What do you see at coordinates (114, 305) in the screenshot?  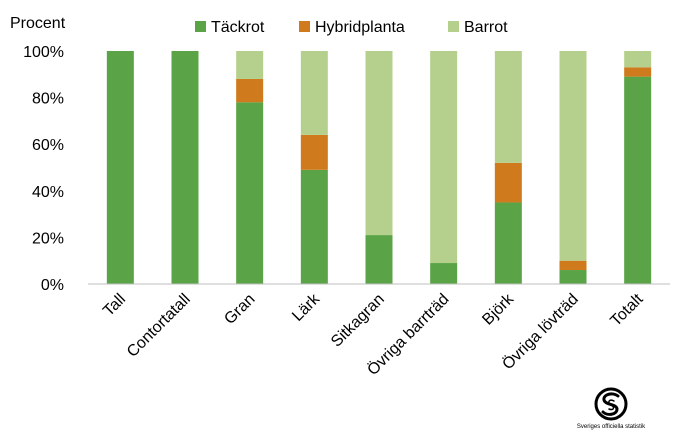 I see `x-tick-label: Tall` at bounding box center [114, 305].